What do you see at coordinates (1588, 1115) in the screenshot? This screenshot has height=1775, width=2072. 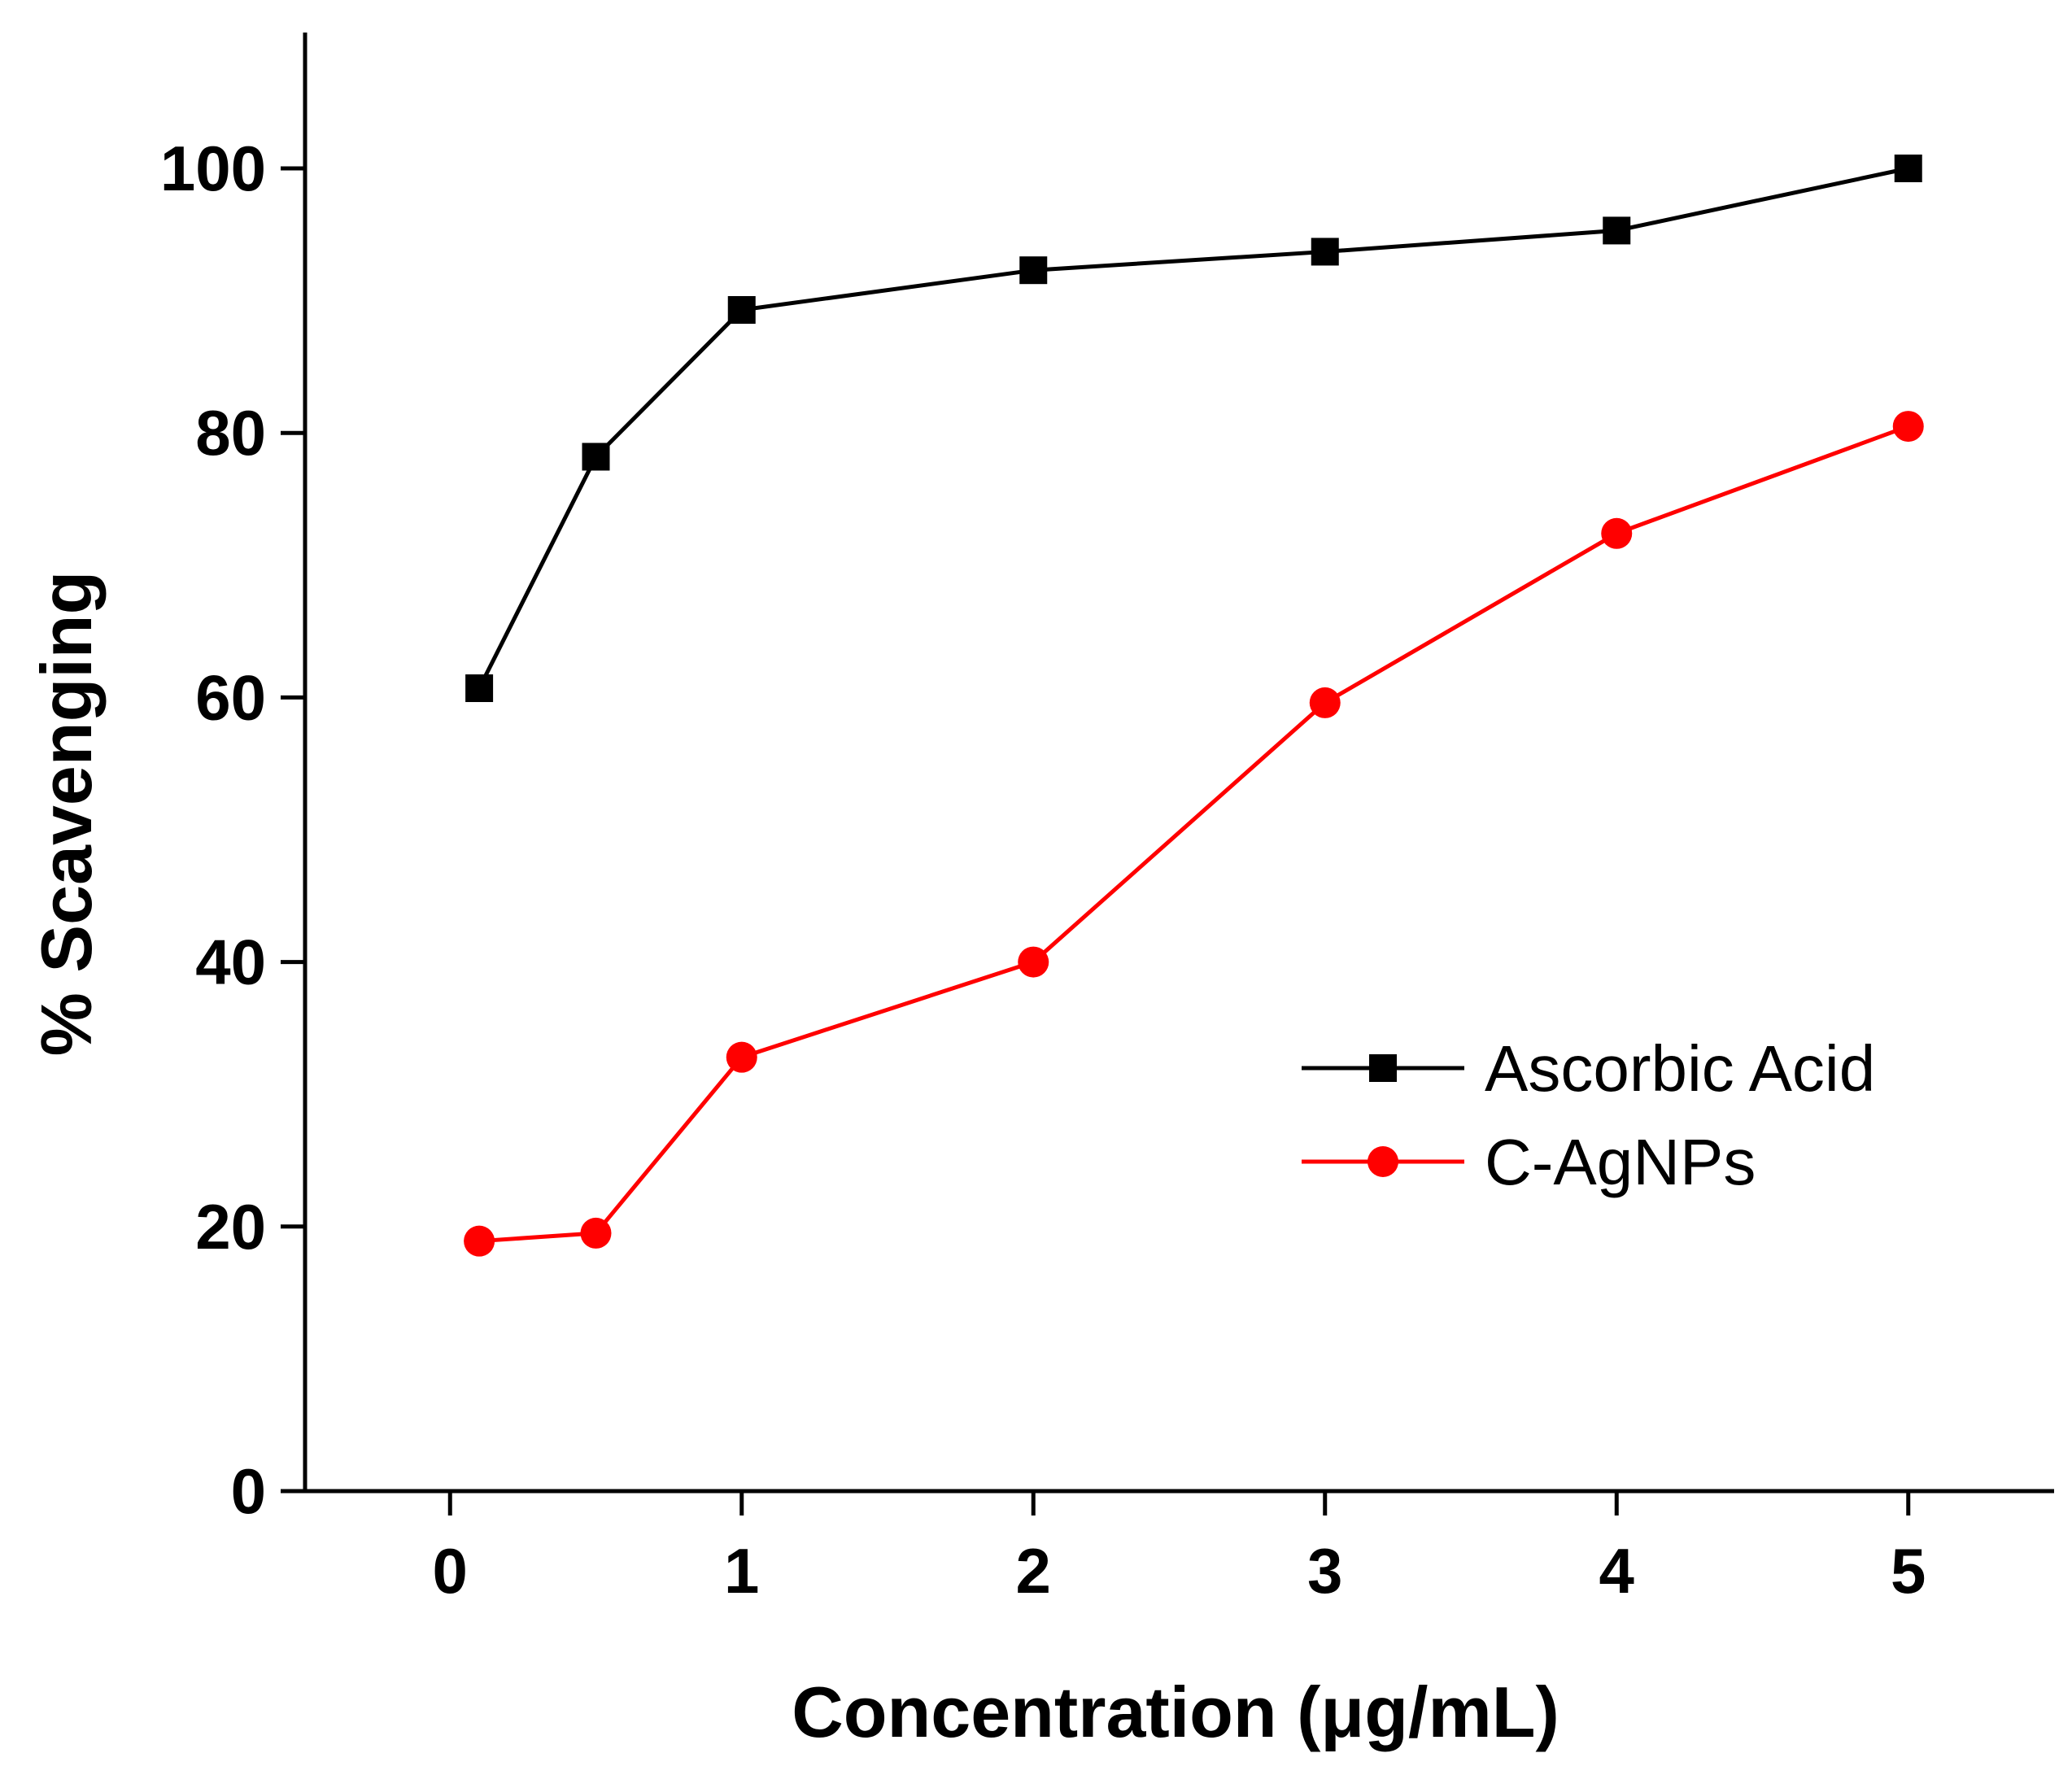 I see `legend: Ascorbic Acid C-AgNPs` at bounding box center [1588, 1115].